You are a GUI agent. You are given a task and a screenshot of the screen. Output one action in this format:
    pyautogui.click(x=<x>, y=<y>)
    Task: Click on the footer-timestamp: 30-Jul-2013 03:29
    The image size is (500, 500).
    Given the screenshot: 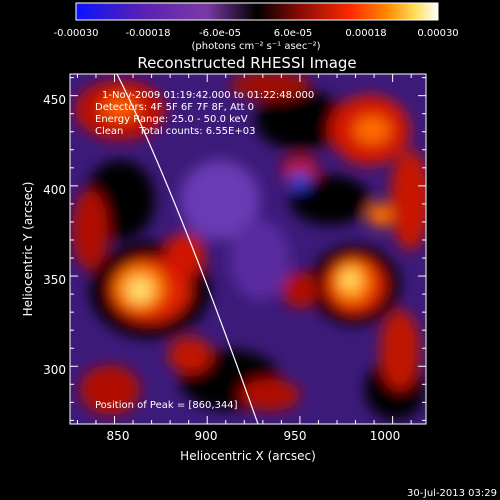 What is the action you would take?
    pyautogui.click(x=452, y=493)
    